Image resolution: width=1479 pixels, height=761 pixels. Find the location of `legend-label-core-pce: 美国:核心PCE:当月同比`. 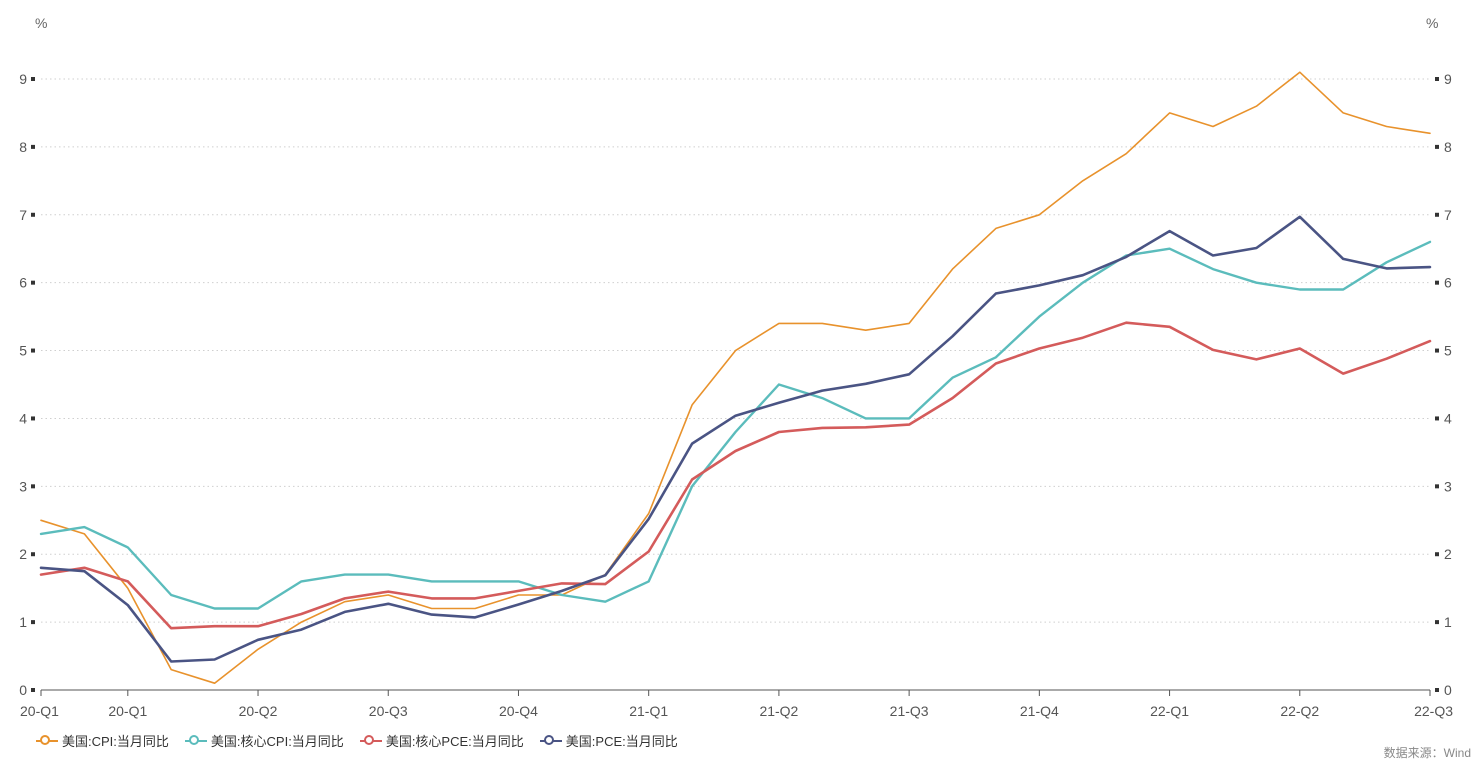

legend-label-core-pce: 美国:核心PCE:当月同比 is located at coordinates (454, 741).